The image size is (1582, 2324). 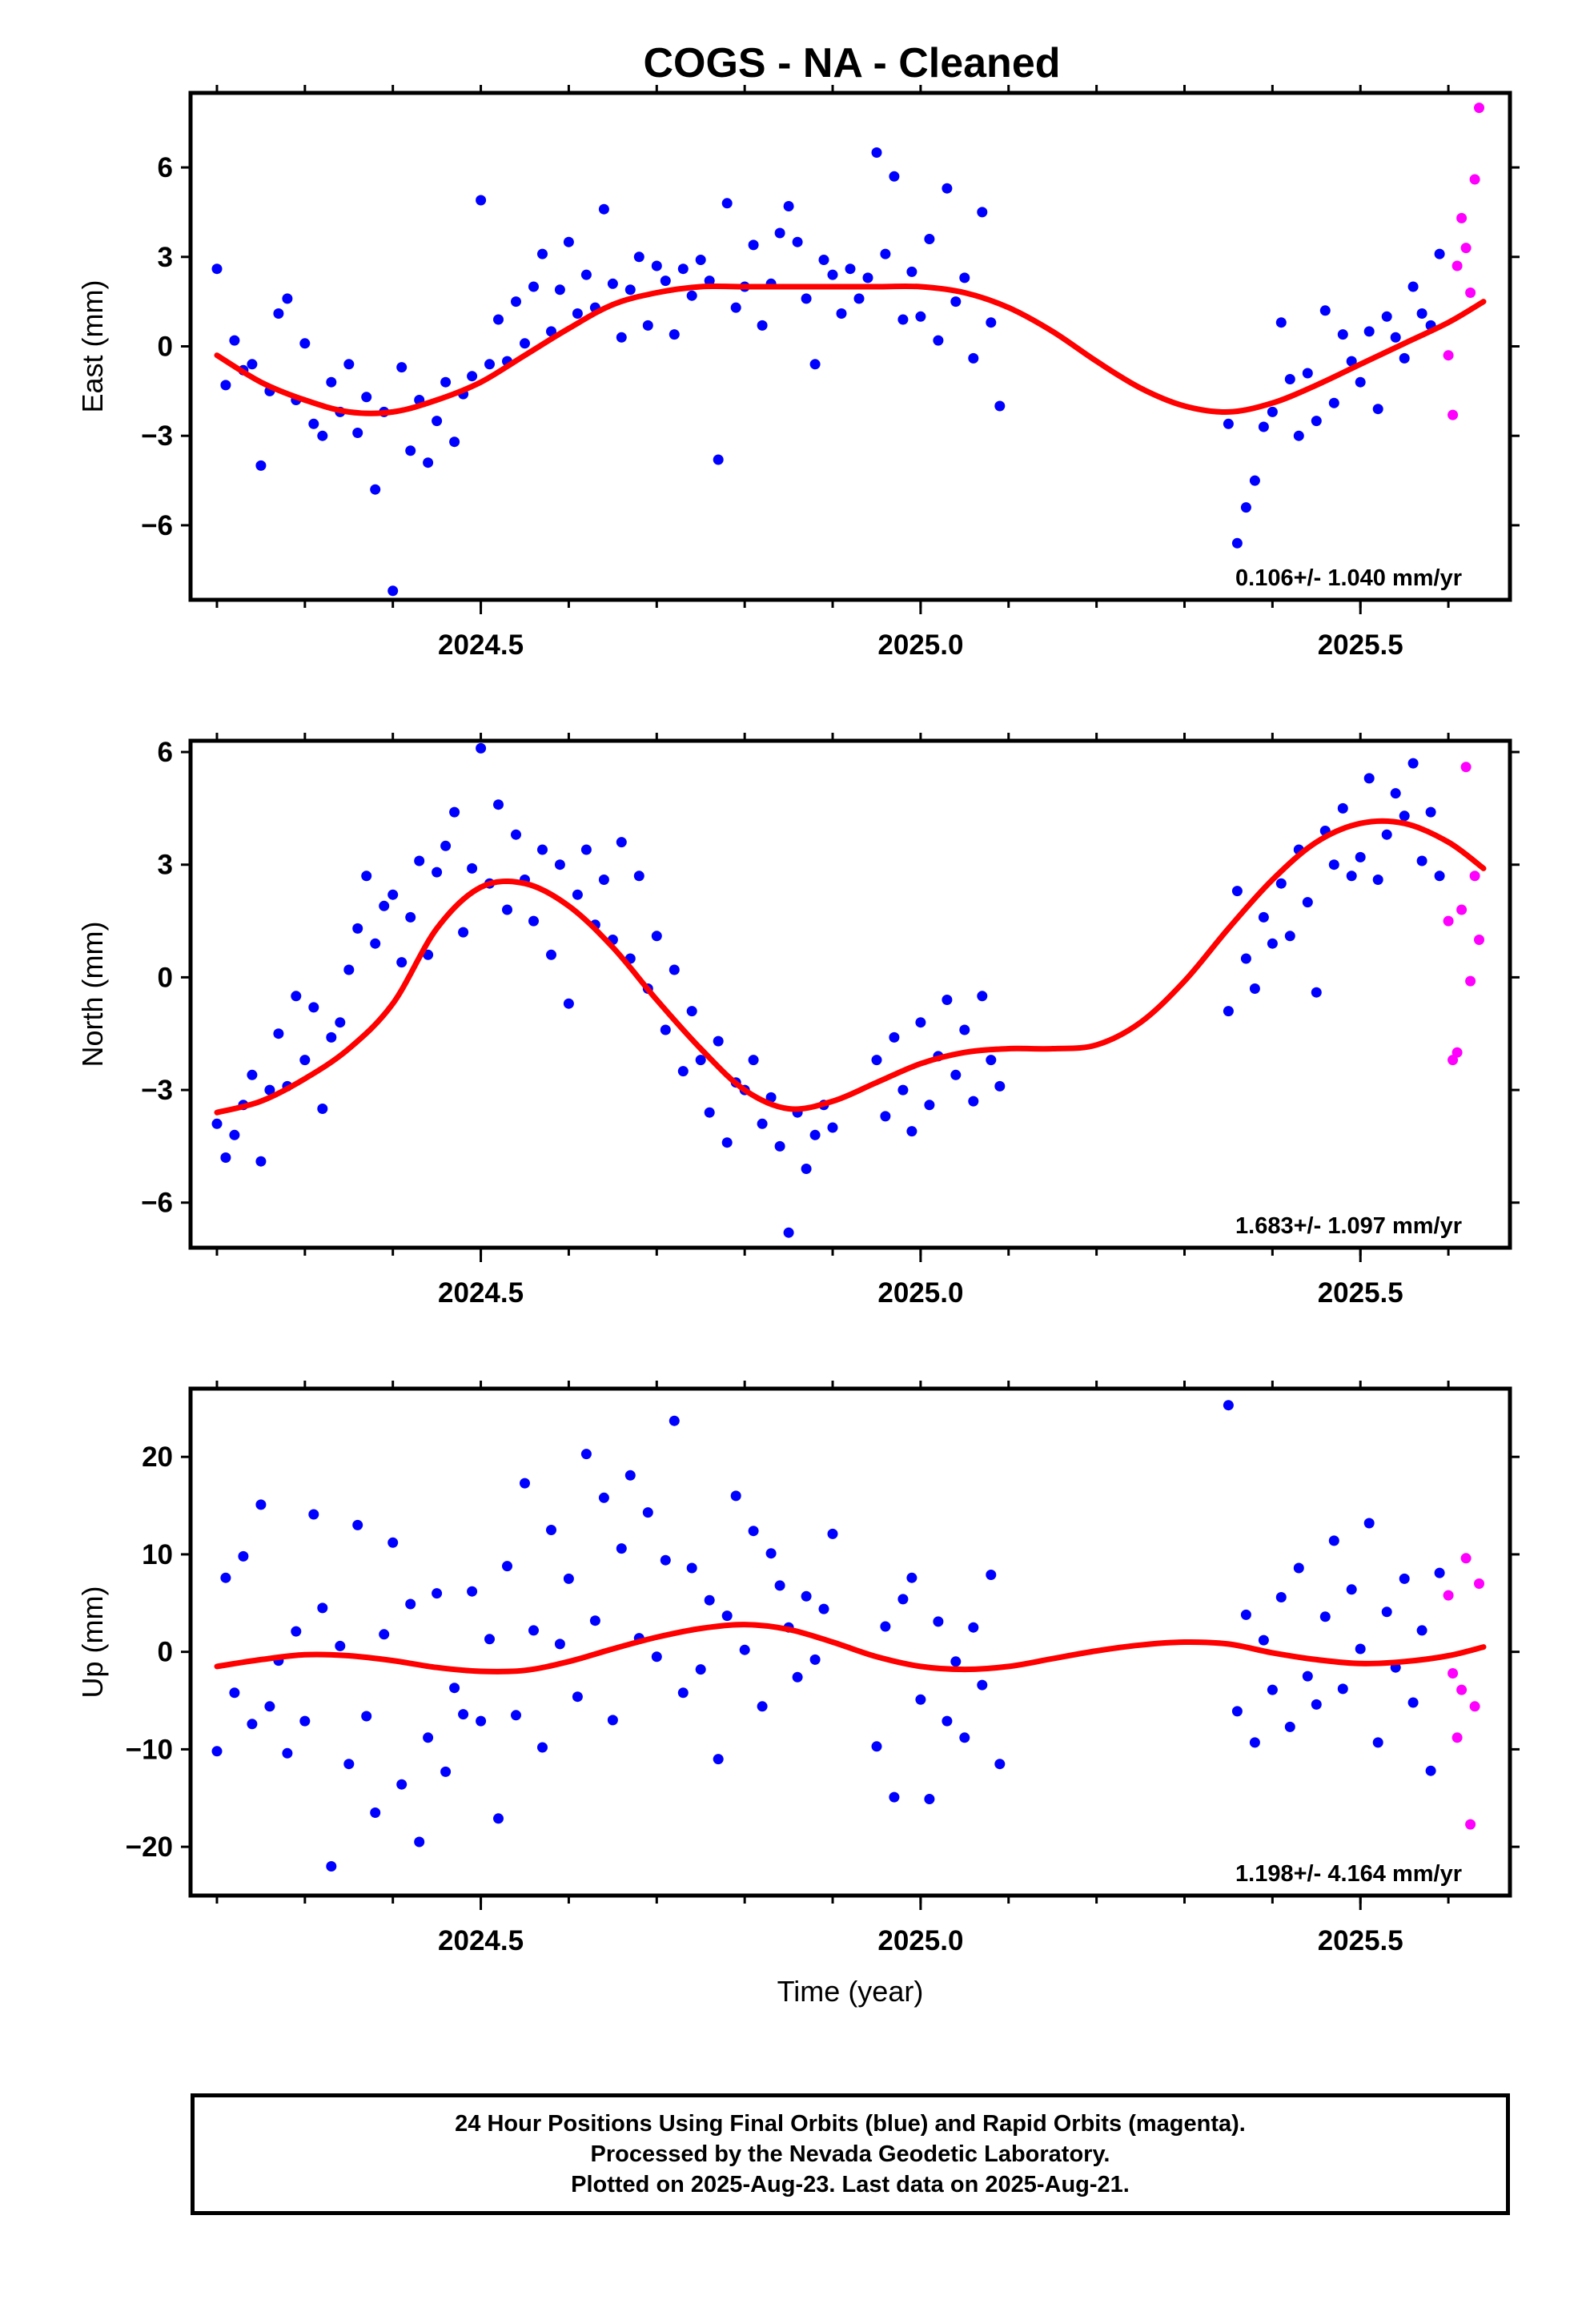 I want to click on east-ytick-label: 6, so click(x=165, y=167).